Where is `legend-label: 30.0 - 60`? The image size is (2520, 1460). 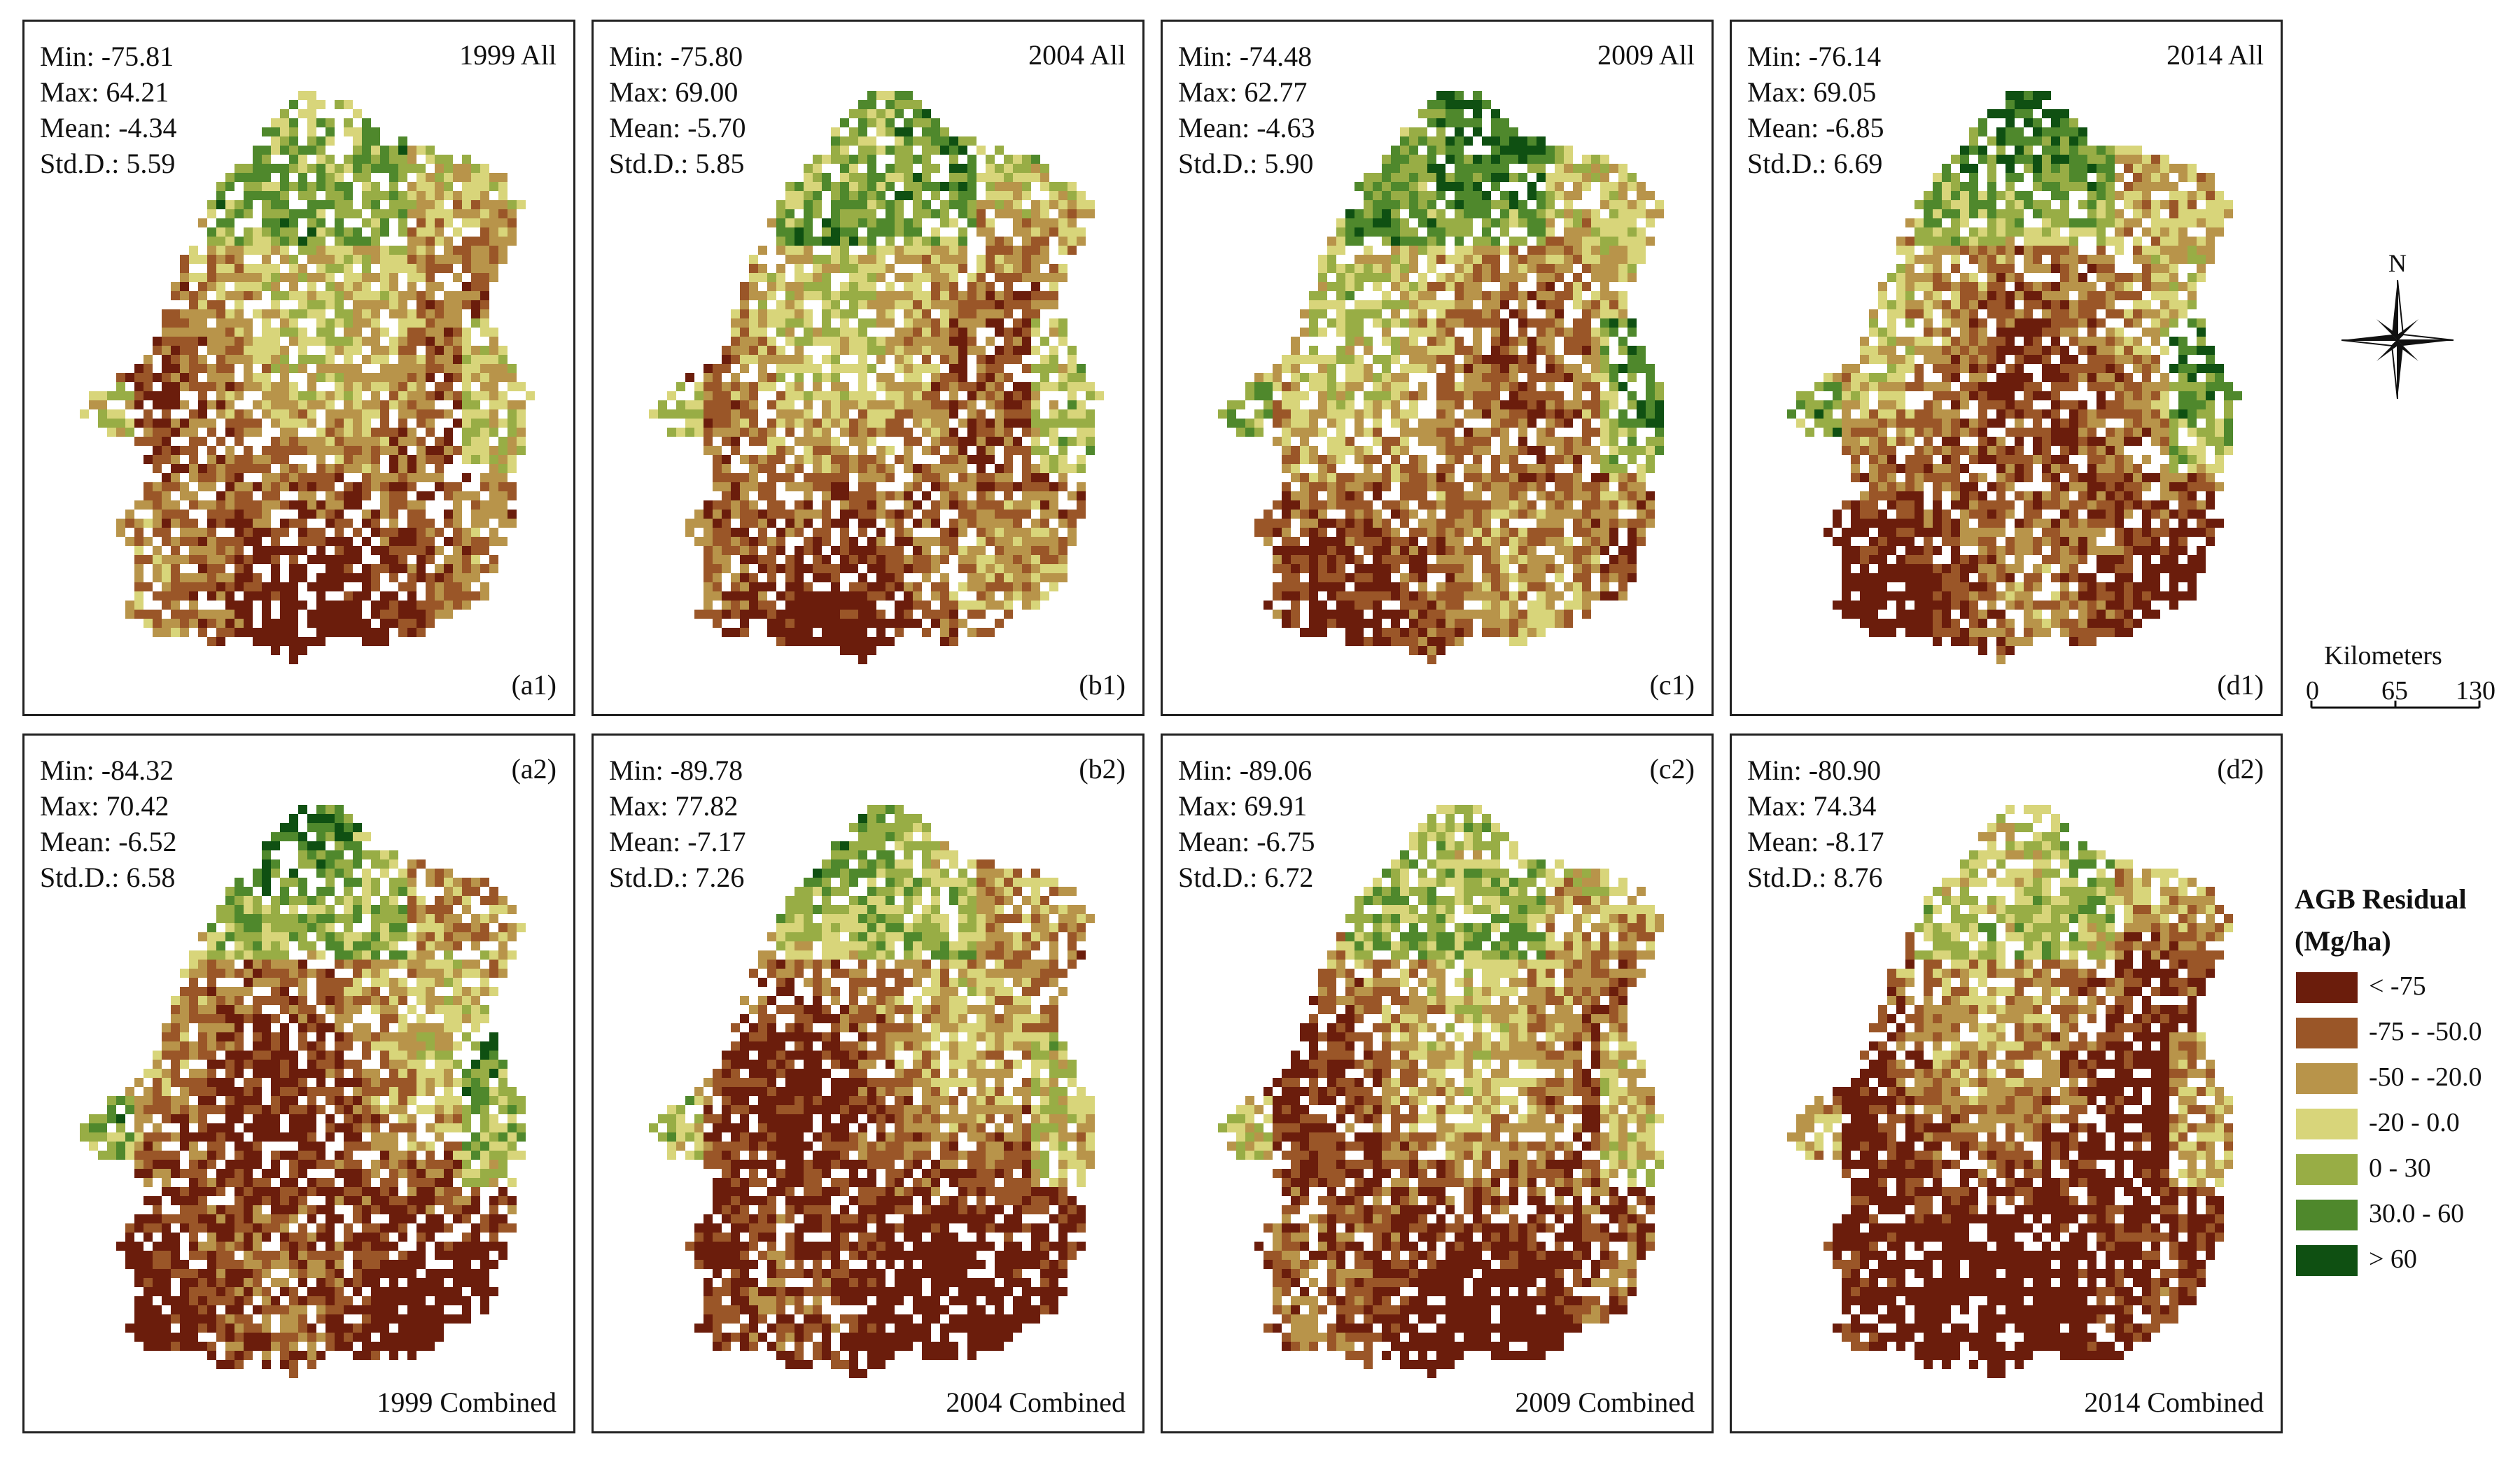
legend-label: 30.0 - 60 is located at coordinates (2417, 1213).